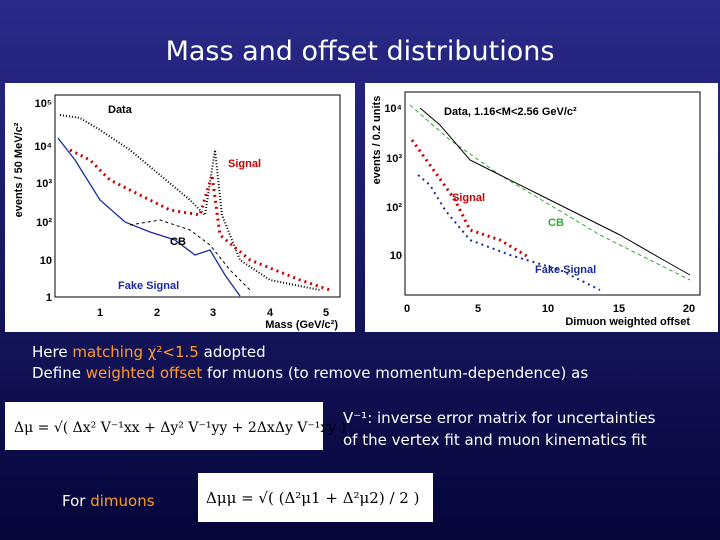 The image size is (720, 540). What do you see at coordinates (510, 112) in the screenshot?
I see `curve-label: Data, 1.16<M<2.56 GeV/c²` at bounding box center [510, 112].